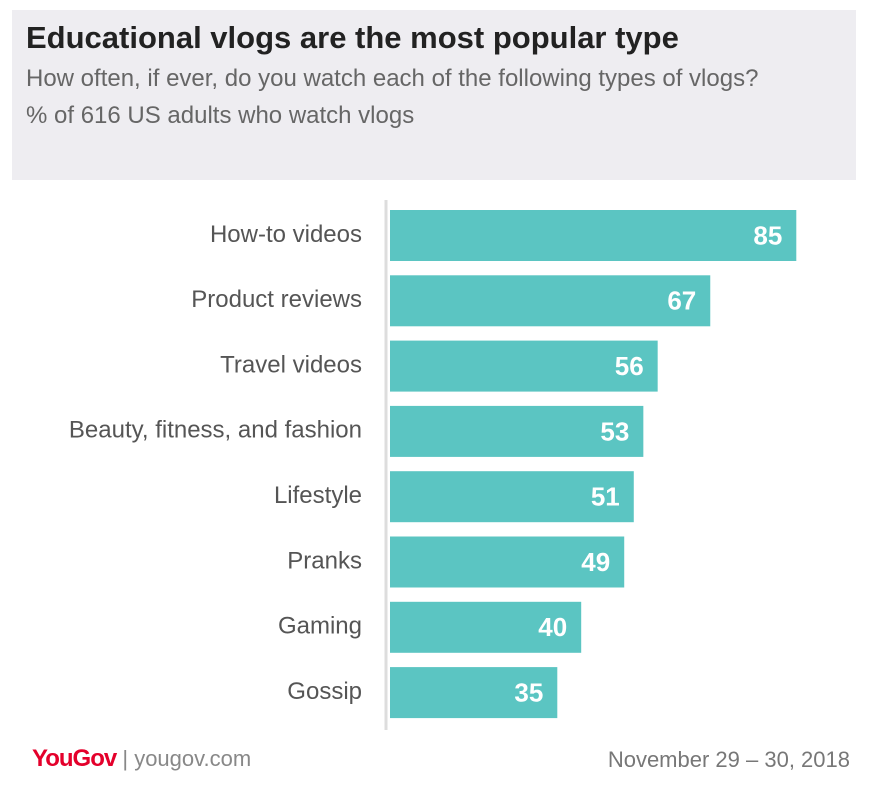 This screenshot has width=878, height=790. Describe the element at coordinates (614, 431) in the screenshot. I see `value-label: 53` at that location.